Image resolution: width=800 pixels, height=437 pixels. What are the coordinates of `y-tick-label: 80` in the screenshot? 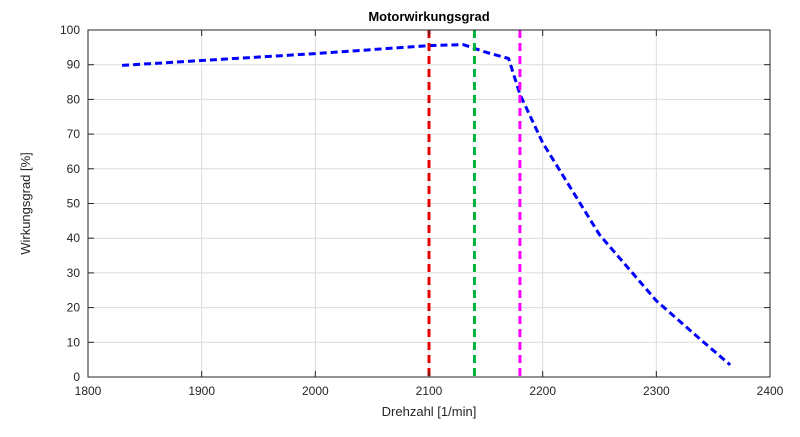 It's located at (74, 99).